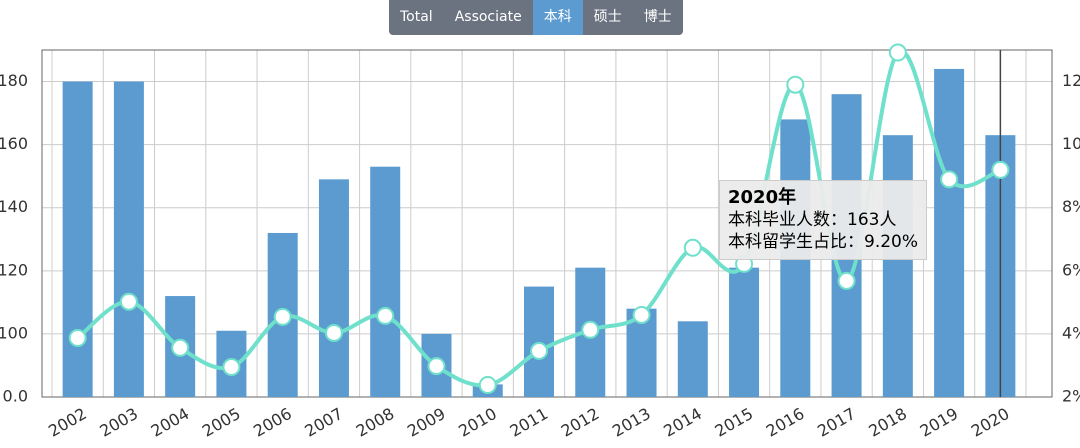 This screenshot has height=448, width=1080. Describe the element at coordinates (990, 422) in the screenshot. I see `x-tick-label: 2020` at that location.